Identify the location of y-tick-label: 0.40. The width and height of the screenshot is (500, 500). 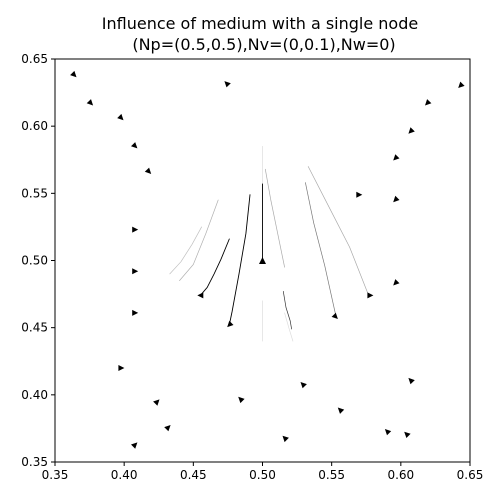
(34, 395).